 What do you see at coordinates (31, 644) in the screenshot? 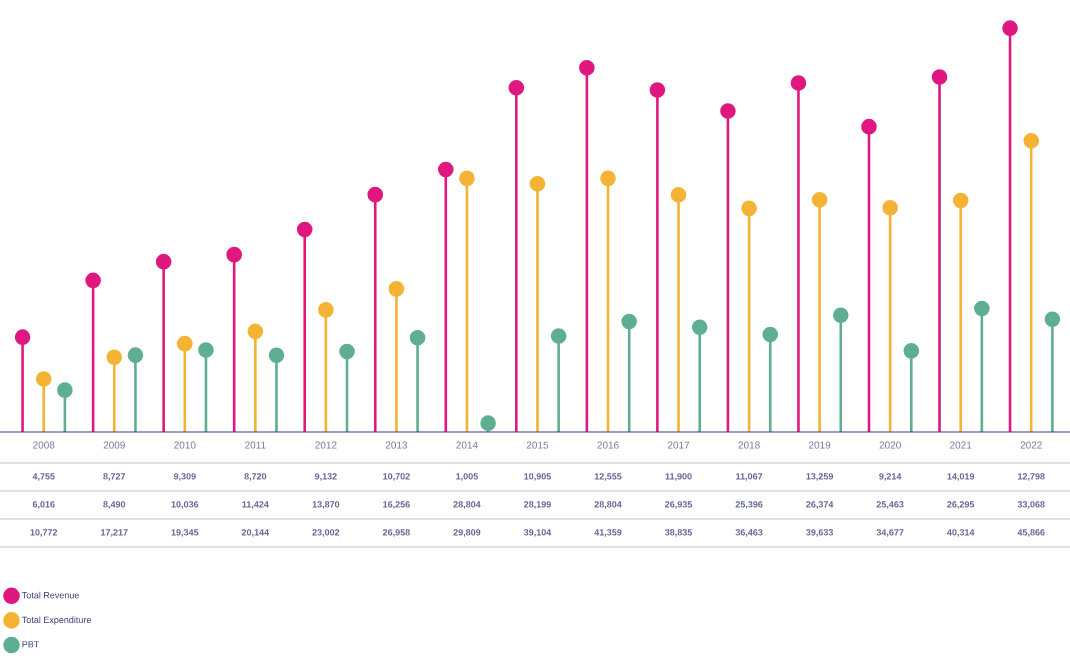
I see `legend-label: PBT` at bounding box center [31, 644].